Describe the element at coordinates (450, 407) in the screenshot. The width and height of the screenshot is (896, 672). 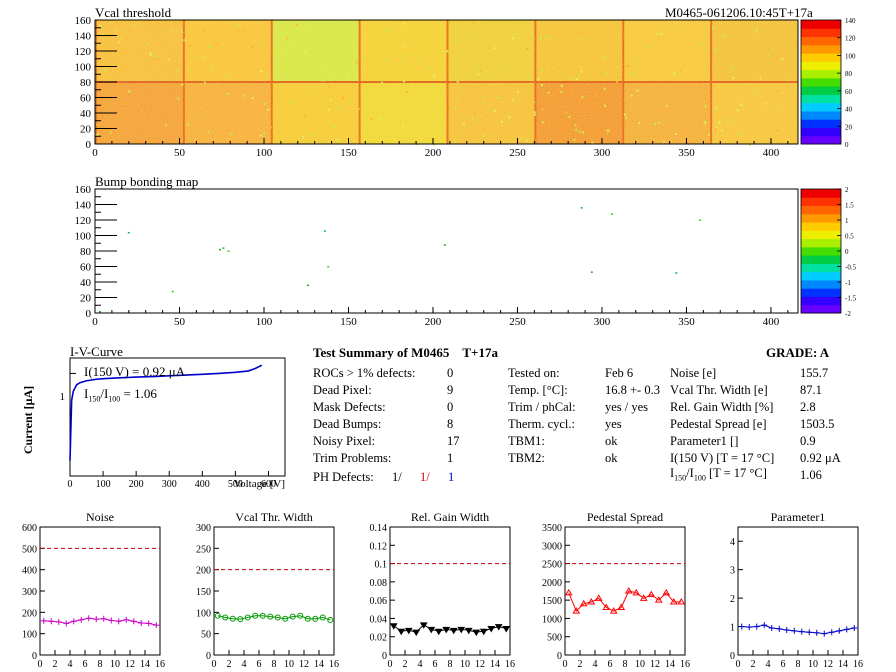
I see `summary-left-value: 0` at that location.